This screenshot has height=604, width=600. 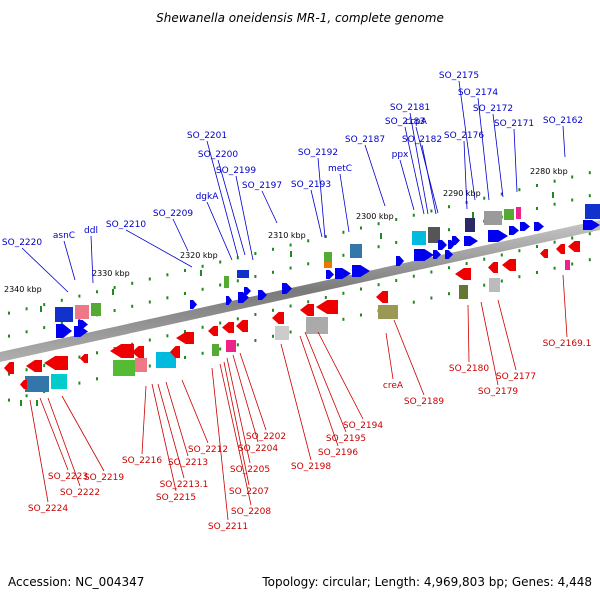 What do you see at coordinates (459, 76) in the screenshot?
I see `gene-label: SO_2175` at bounding box center [459, 76].